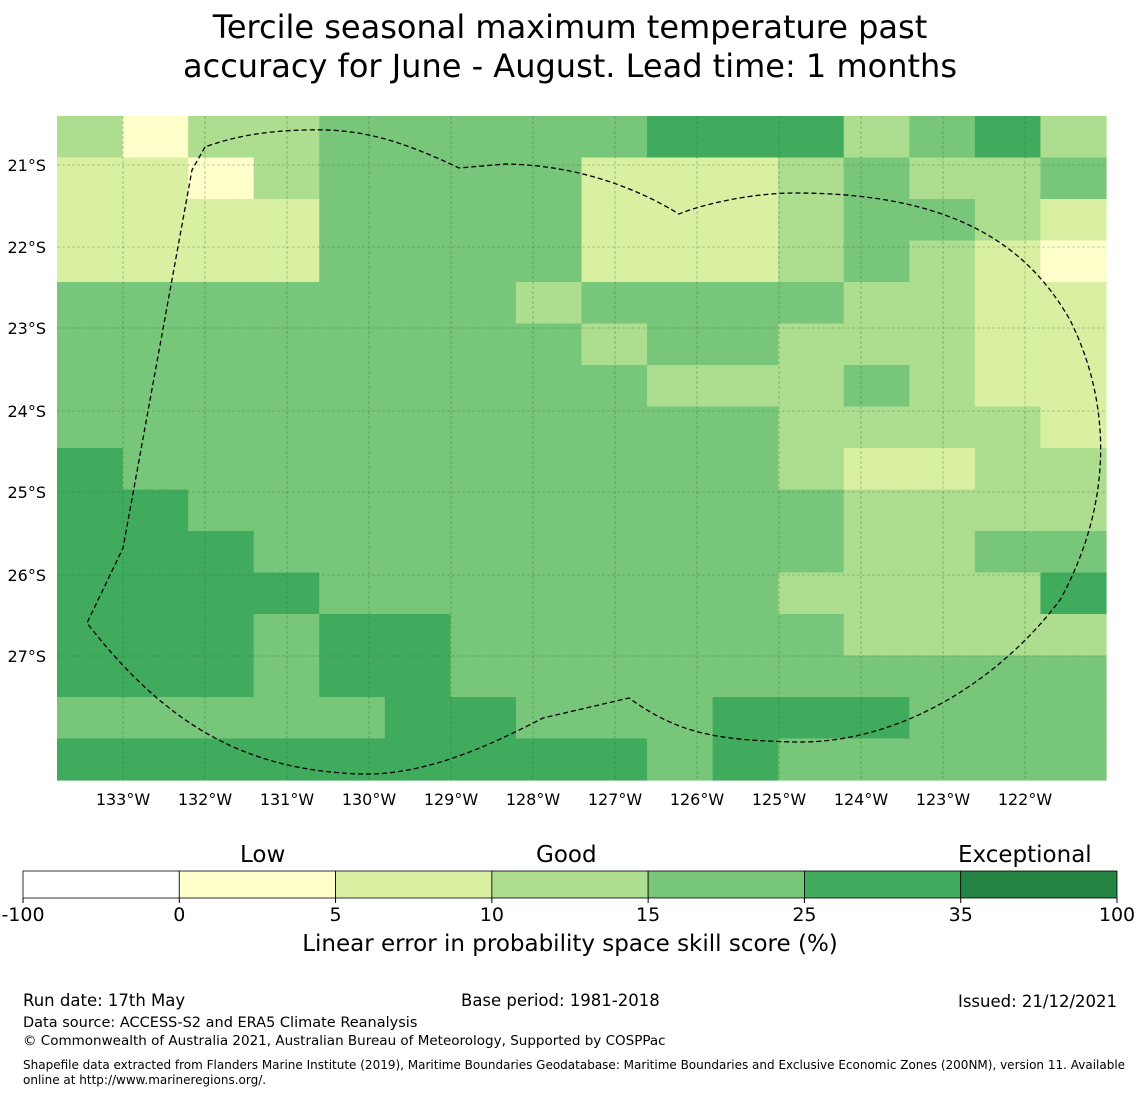 The width and height of the screenshot is (1140, 1095). What do you see at coordinates (263, 855) in the screenshot?
I see `category-low: Low` at bounding box center [263, 855].